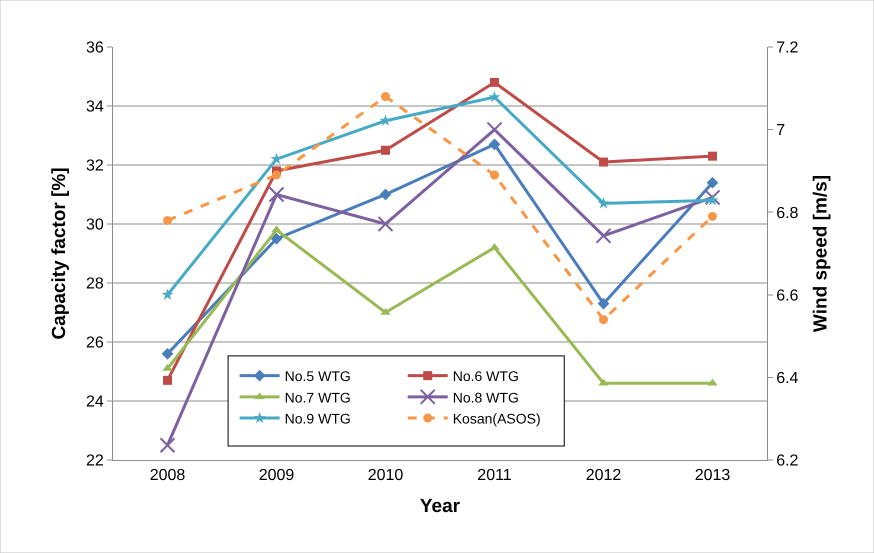  I want to click on y2-tick-label: 7.2, so click(787, 48).